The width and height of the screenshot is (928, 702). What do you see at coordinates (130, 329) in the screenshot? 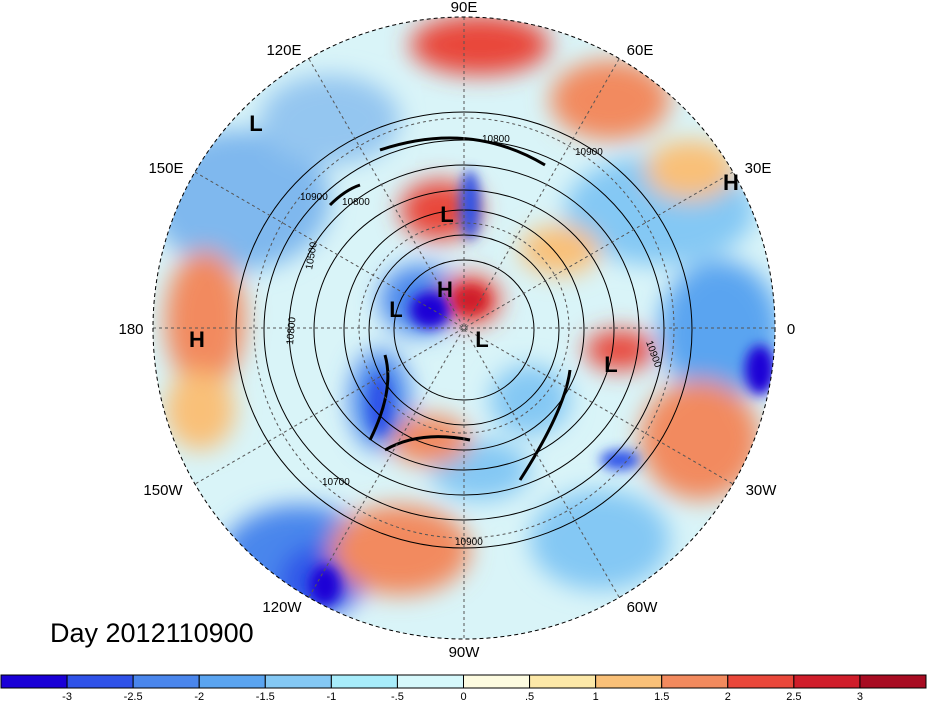
I see `lon-label-180: 180` at bounding box center [130, 329].